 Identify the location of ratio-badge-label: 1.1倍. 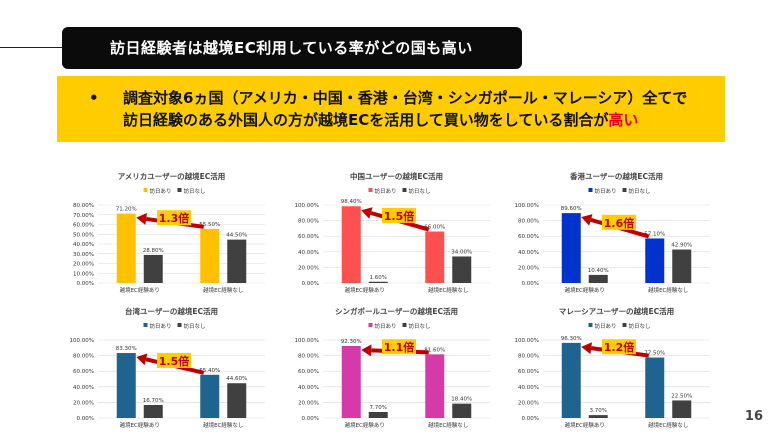
(399, 347).